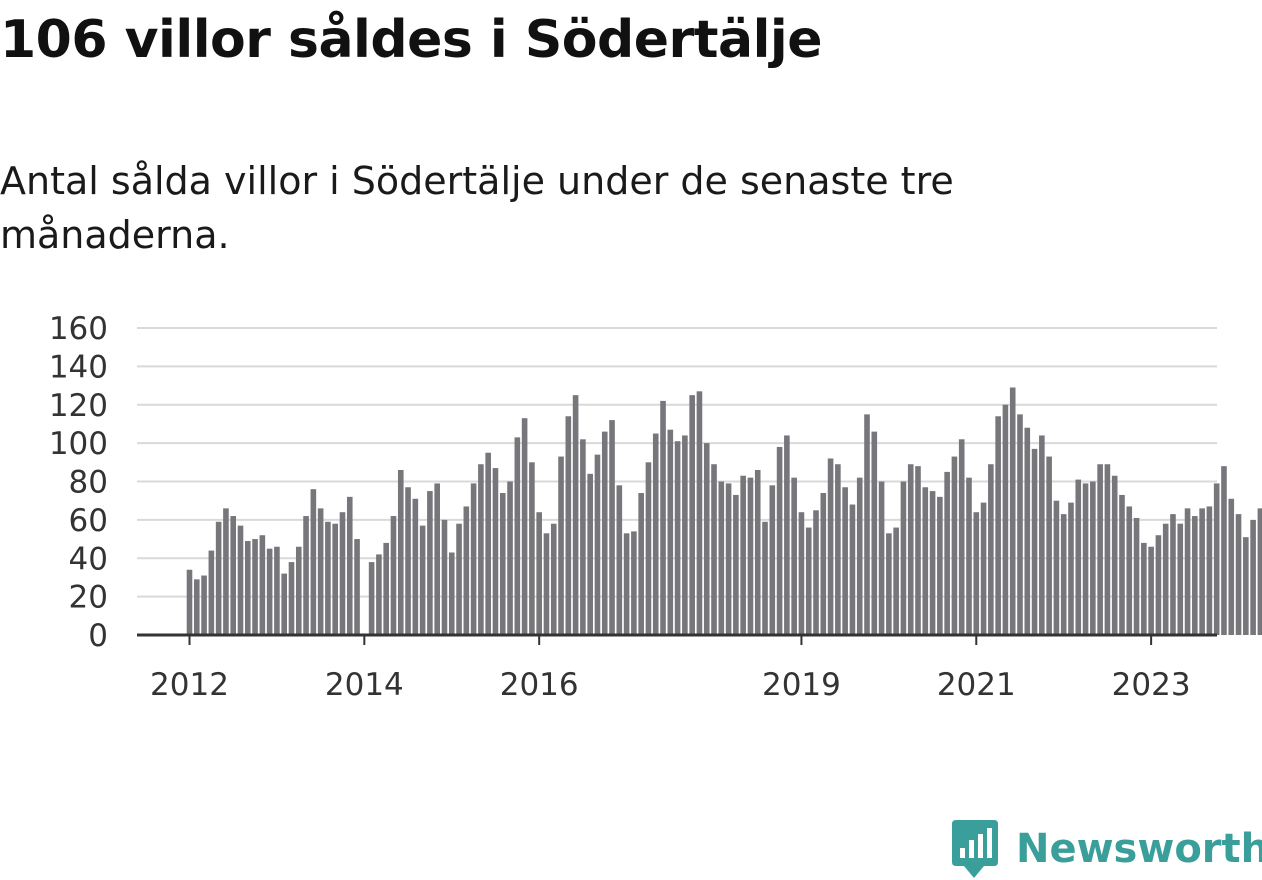  What do you see at coordinates (88, 483) in the screenshot?
I see `y-tick-label: 80` at bounding box center [88, 483].